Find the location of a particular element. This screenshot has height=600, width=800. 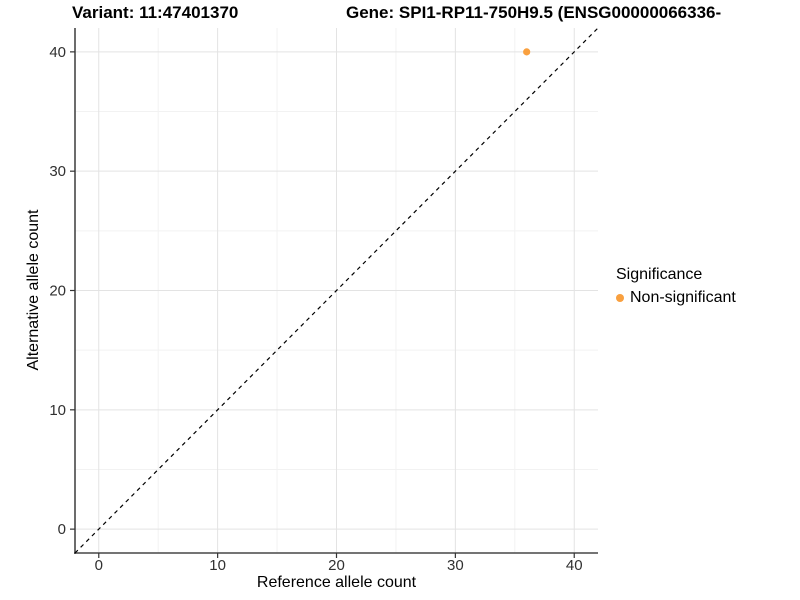

variant-title: Variant: 11:47401370 is located at coordinates (155, 12).